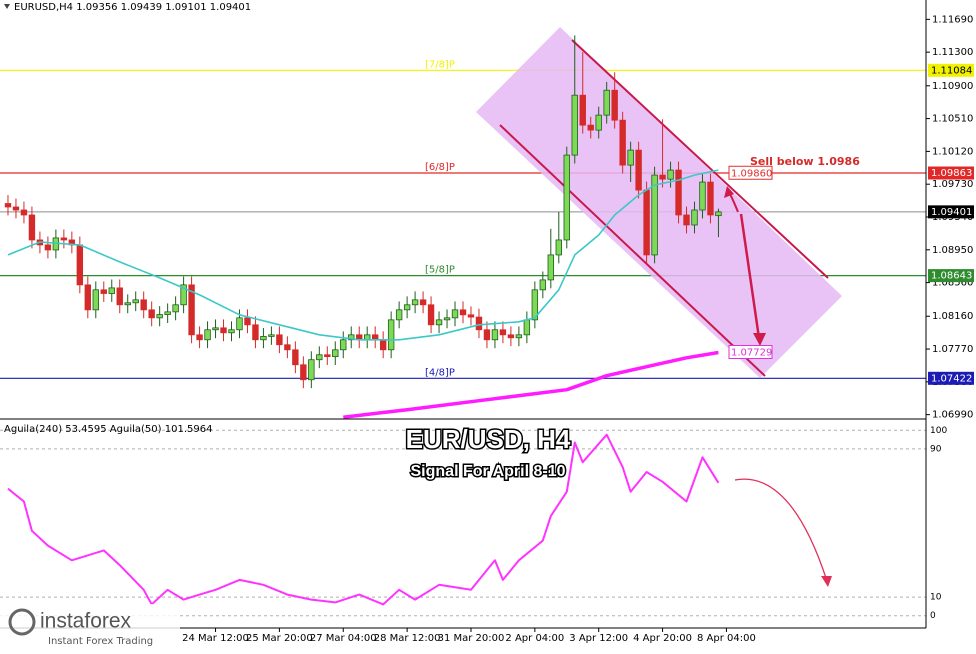 This screenshot has height=654, width=976. I want to click on level-name: [6/8]P, so click(440, 167).